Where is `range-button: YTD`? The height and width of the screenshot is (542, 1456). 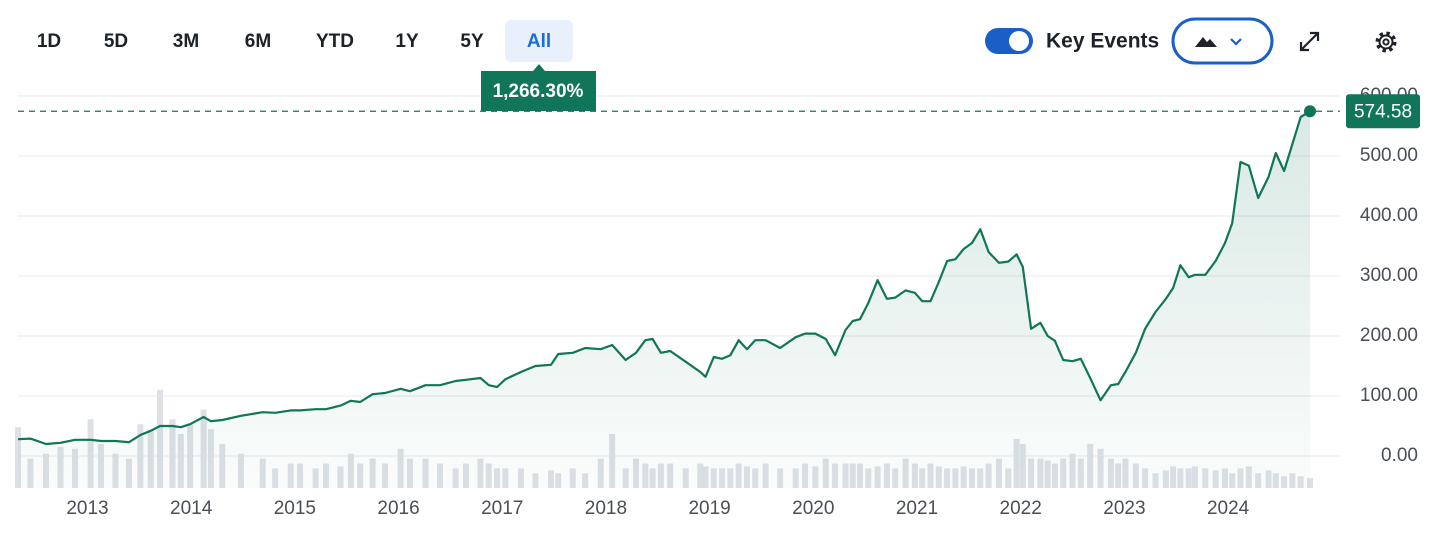
range-button: YTD is located at coordinates (335, 41).